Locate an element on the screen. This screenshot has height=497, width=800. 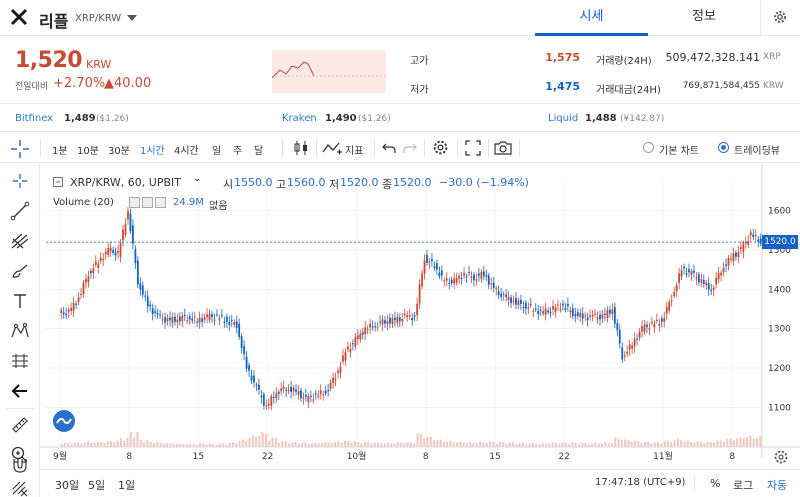
fullscreen-icon is located at coordinates (473, 148).